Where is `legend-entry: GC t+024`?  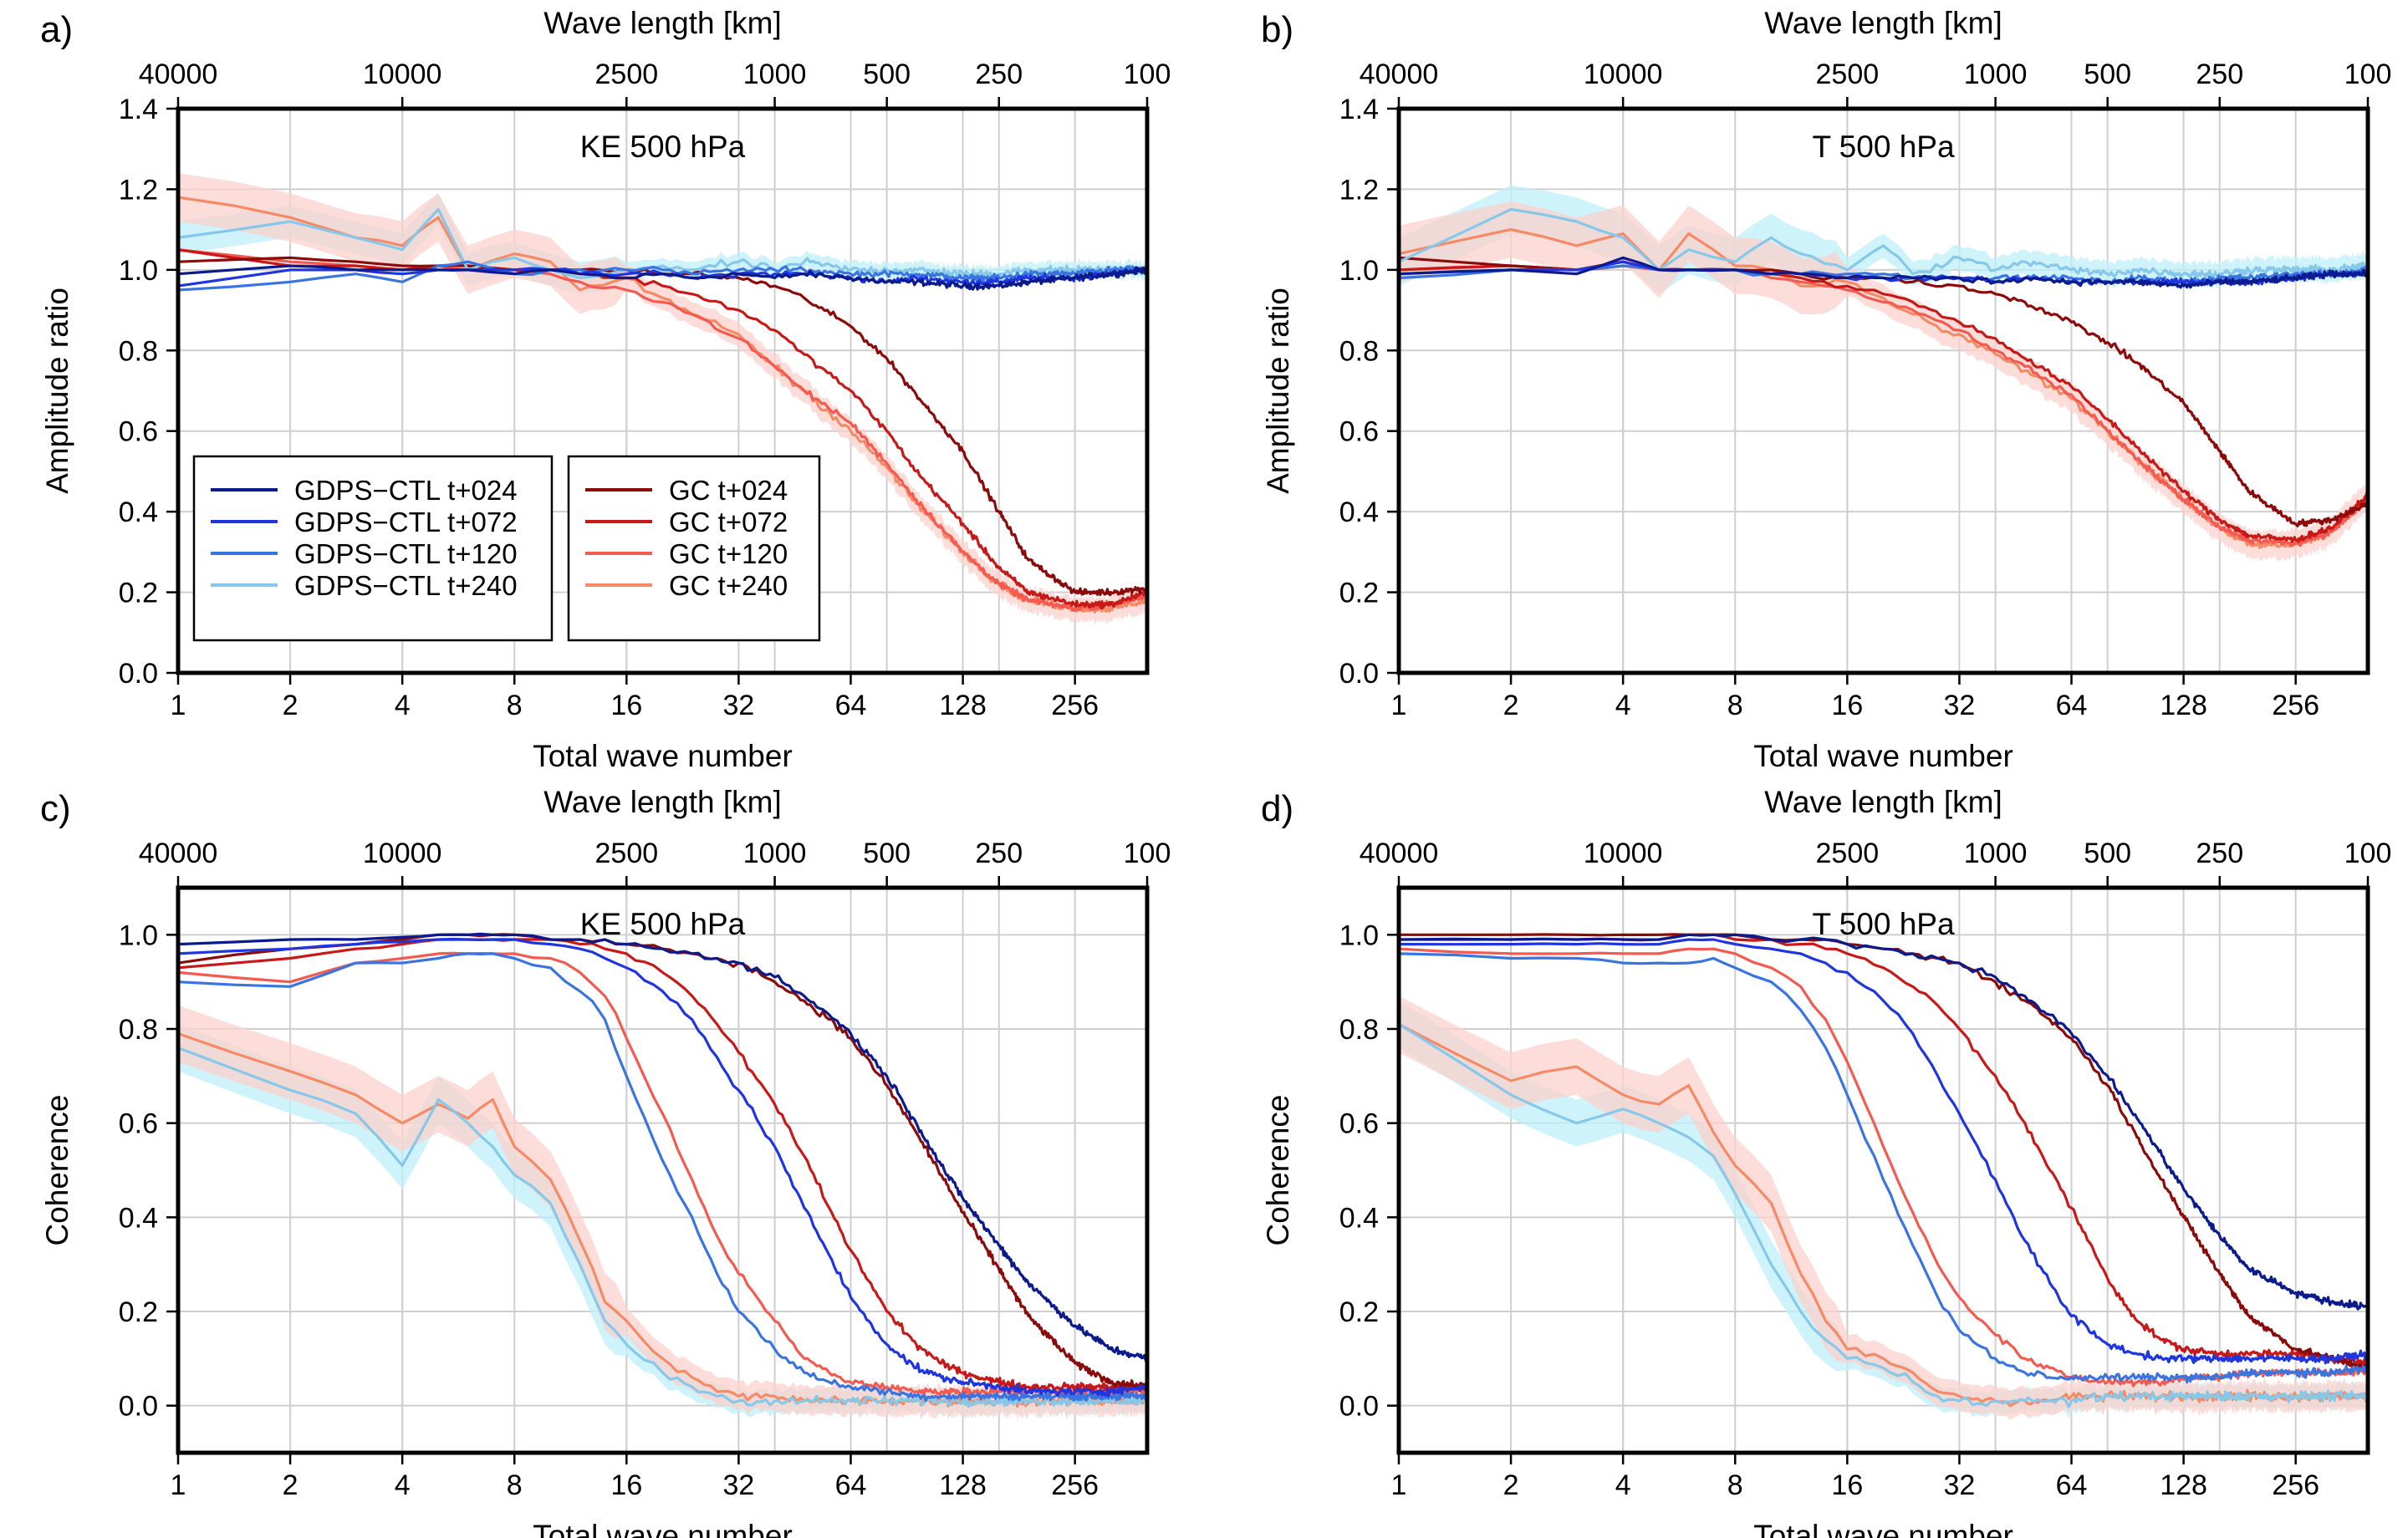 legend-entry: GC t+024 is located at coordinates (729, 491).